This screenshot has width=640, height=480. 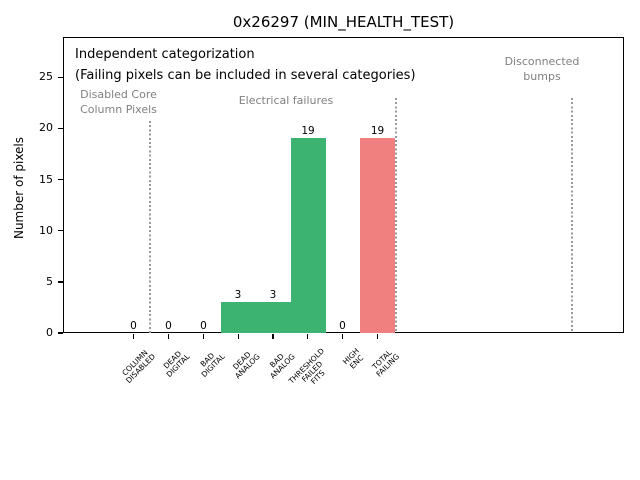 I want to click on bar-threshold-failed-fits, so click(x=308, y=235).